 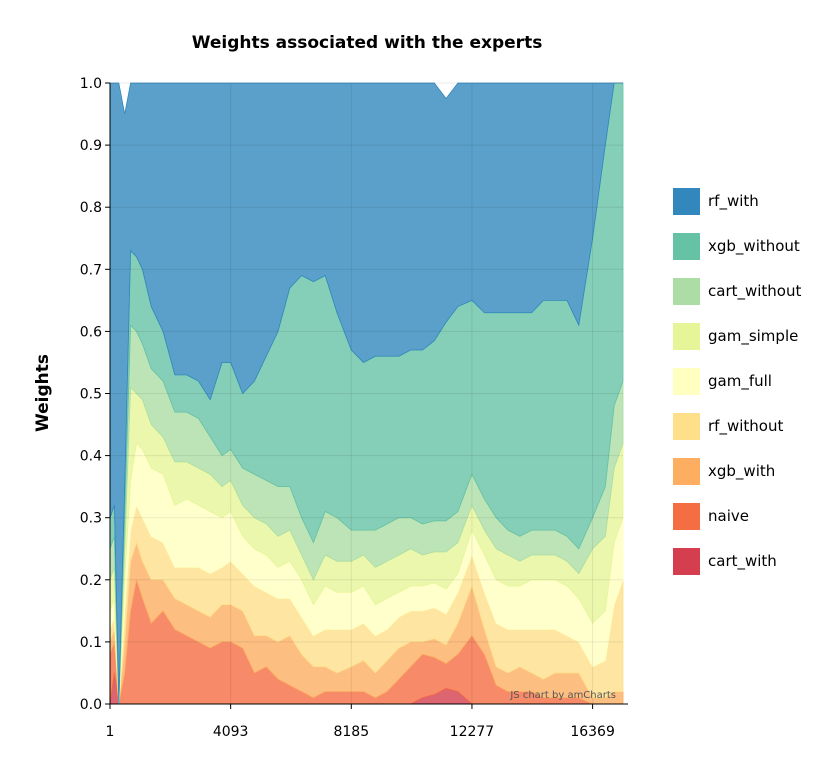 I want to click on legend-label: gam_simple, so click(x=753, y=336).